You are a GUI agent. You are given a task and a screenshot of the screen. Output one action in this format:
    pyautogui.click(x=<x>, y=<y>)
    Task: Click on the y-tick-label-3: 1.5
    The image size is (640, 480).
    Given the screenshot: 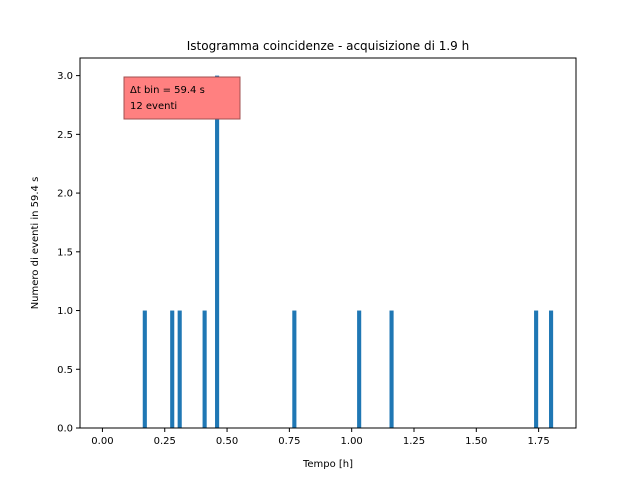 What is the action you would take?
    pyautogui.click(x=65, y=252)
    